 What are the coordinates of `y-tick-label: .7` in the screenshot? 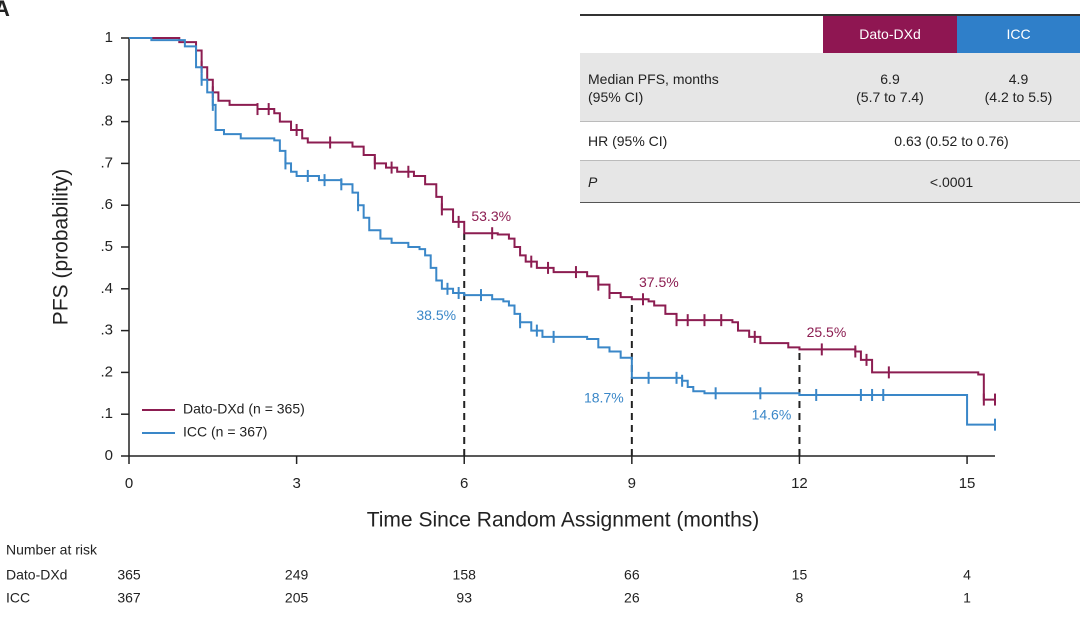 It's located at (106, 162).